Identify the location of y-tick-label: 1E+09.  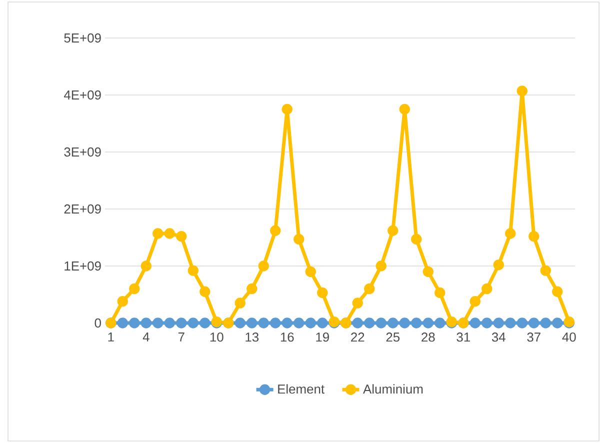
(82, 266).